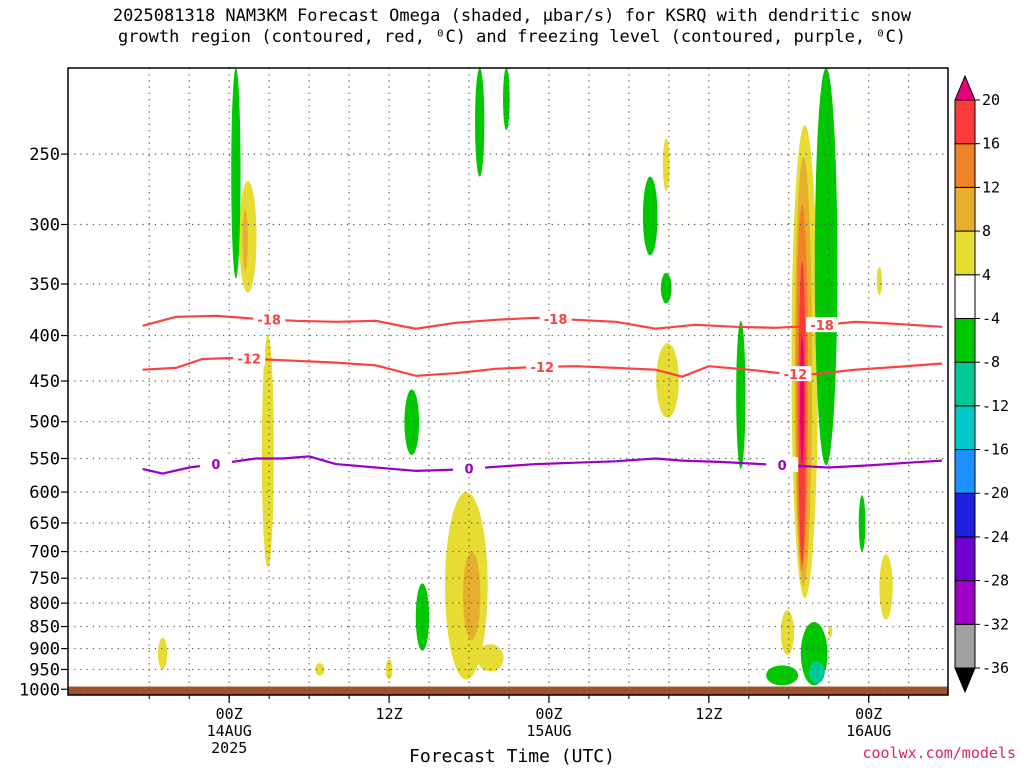 Image resolution: width=1024 pixels, height=768 pixels. I want to click on colorbar-label: -32, so click(995, 624).